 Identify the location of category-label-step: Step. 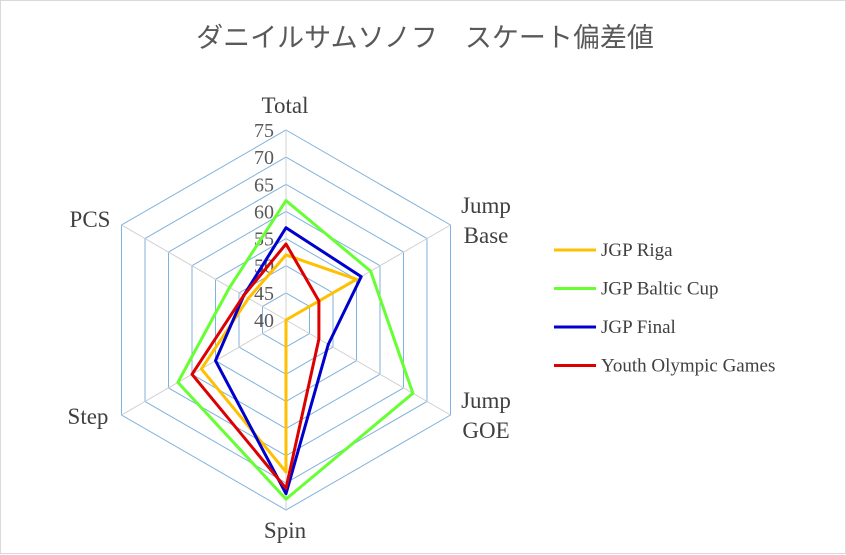
(88, 416).